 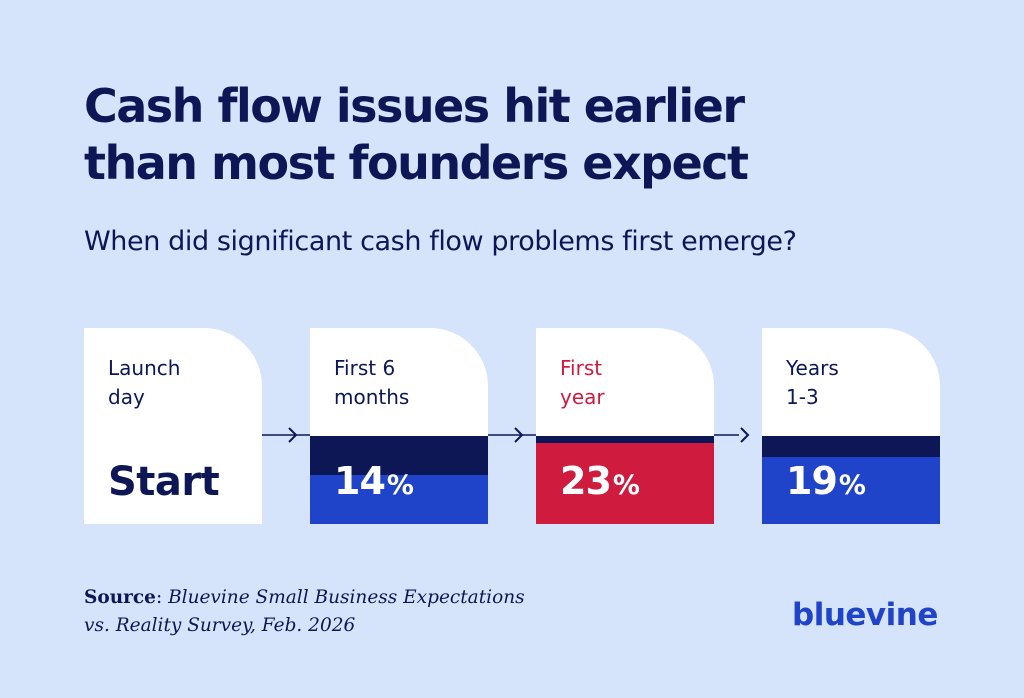 I want to click on title-line-2: than most founders expect, so click(x=416, y=163).